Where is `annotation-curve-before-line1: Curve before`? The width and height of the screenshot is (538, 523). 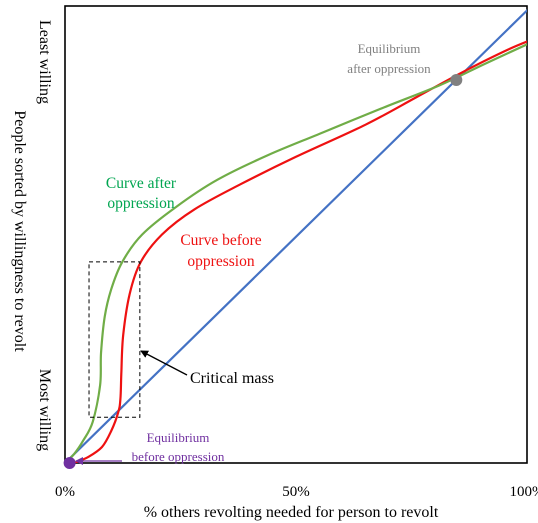
annotation-curve-before-line1: Curve before is located at coordinates (220, 240).